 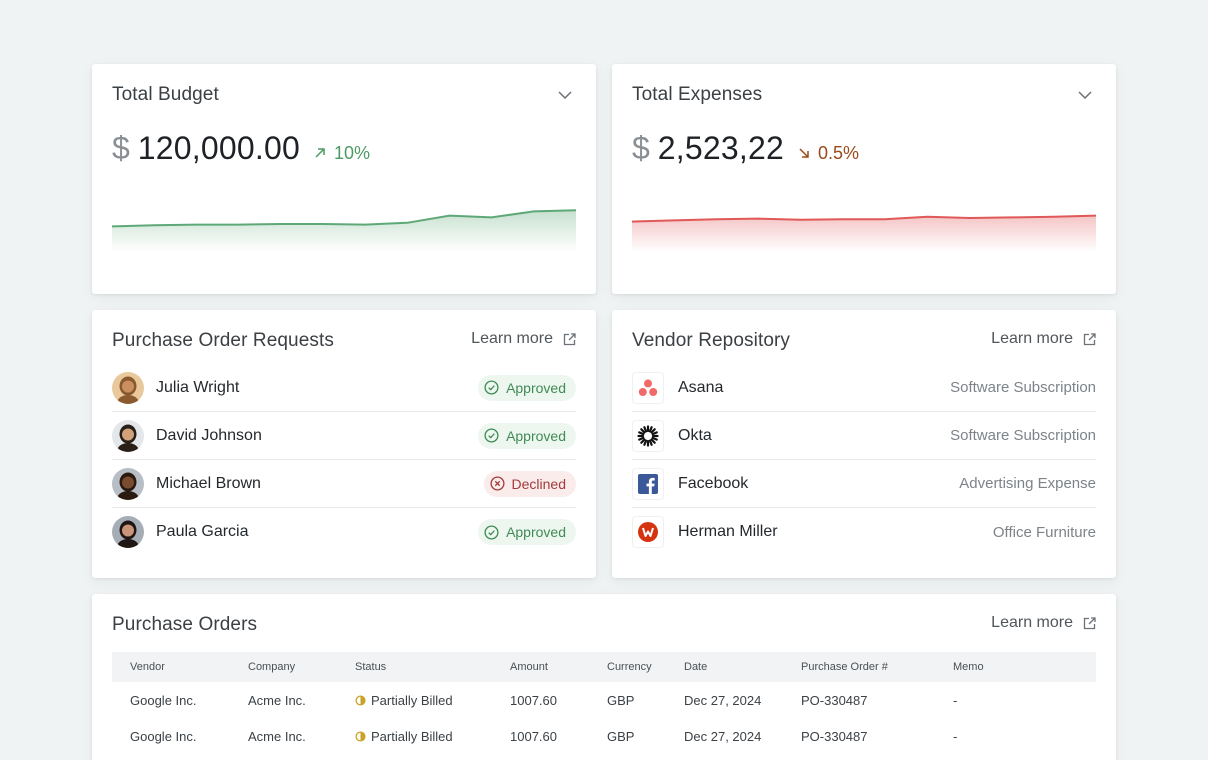 What do you see at coordinates (713, 483) in the screenshot?
I see `vendor-name: Facebook` at bounding box center [713, 483].